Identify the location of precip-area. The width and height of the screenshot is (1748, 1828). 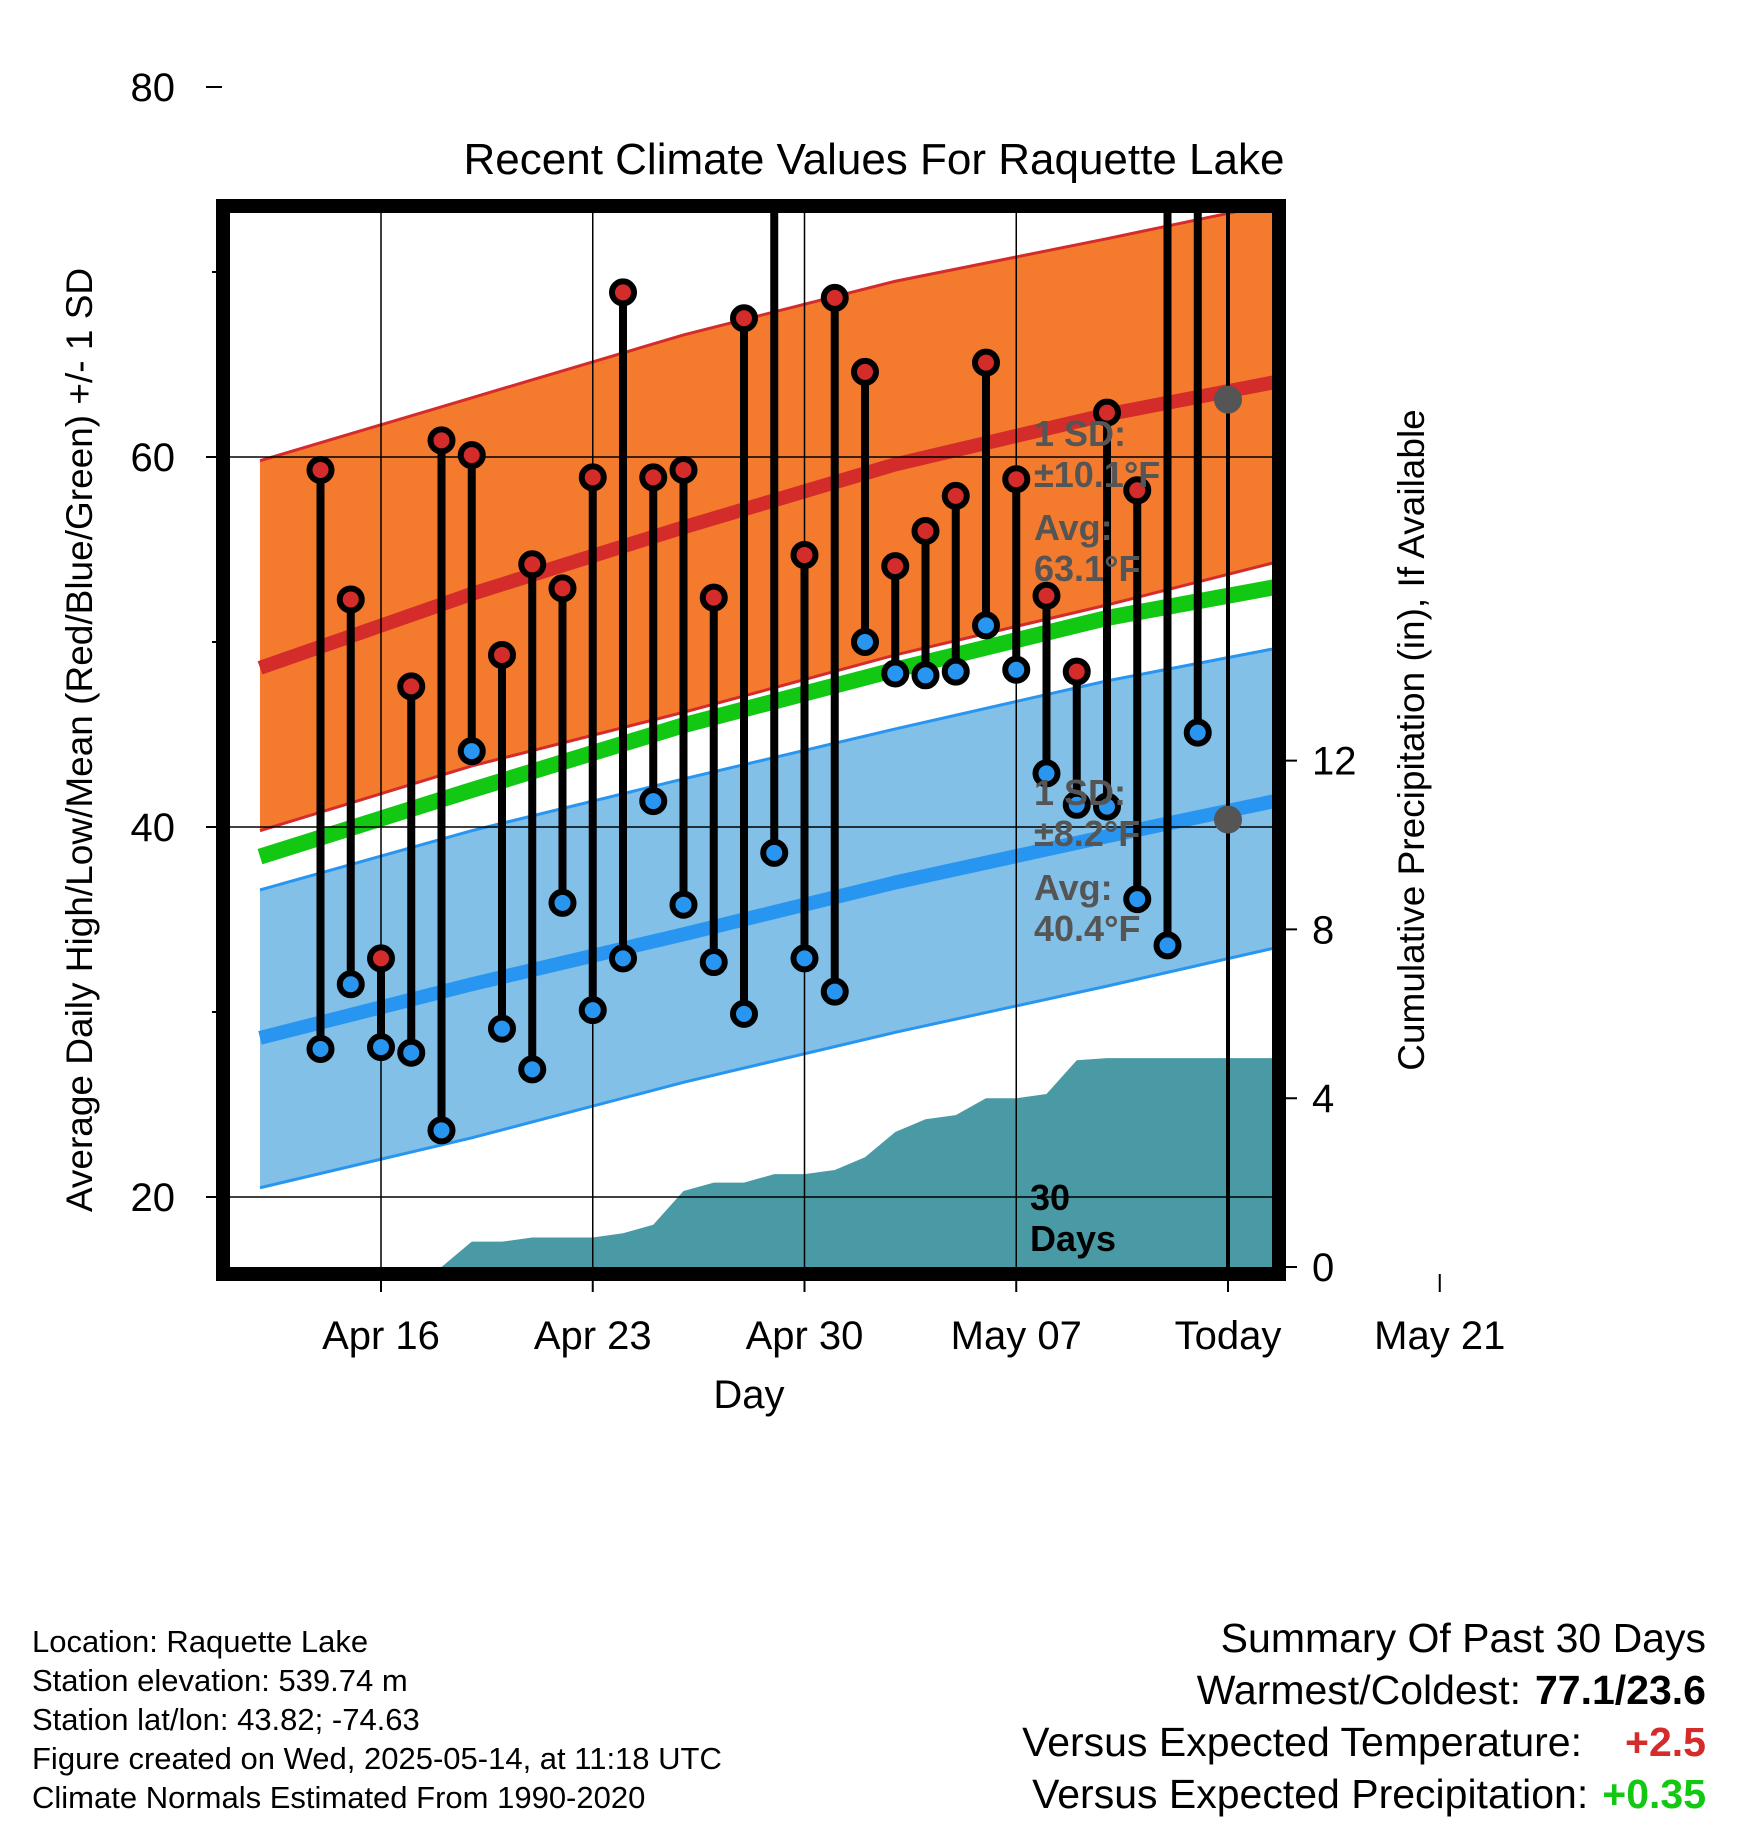
(826, 1162).